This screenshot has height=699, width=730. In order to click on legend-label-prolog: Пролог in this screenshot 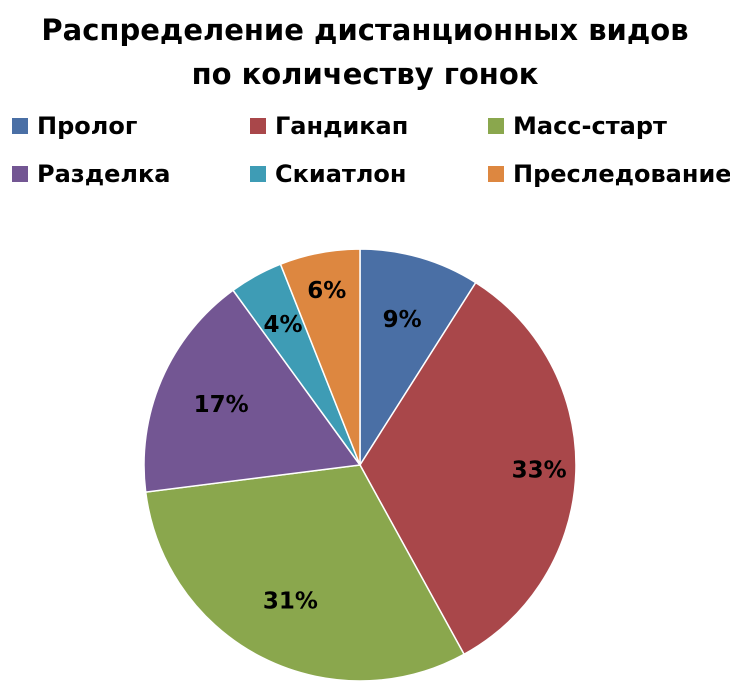, I will do `click(87, 126)`.